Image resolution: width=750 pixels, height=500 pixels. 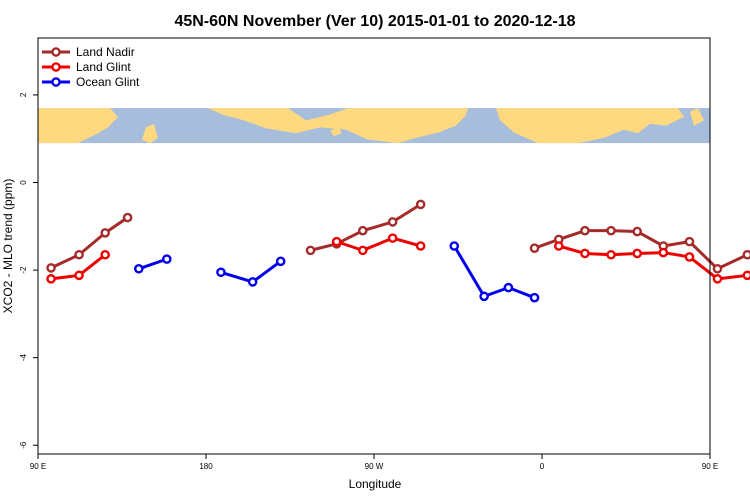 I want to click on legend-item-ocean-glint: Ocean Glint, so click(x=91, y=82).